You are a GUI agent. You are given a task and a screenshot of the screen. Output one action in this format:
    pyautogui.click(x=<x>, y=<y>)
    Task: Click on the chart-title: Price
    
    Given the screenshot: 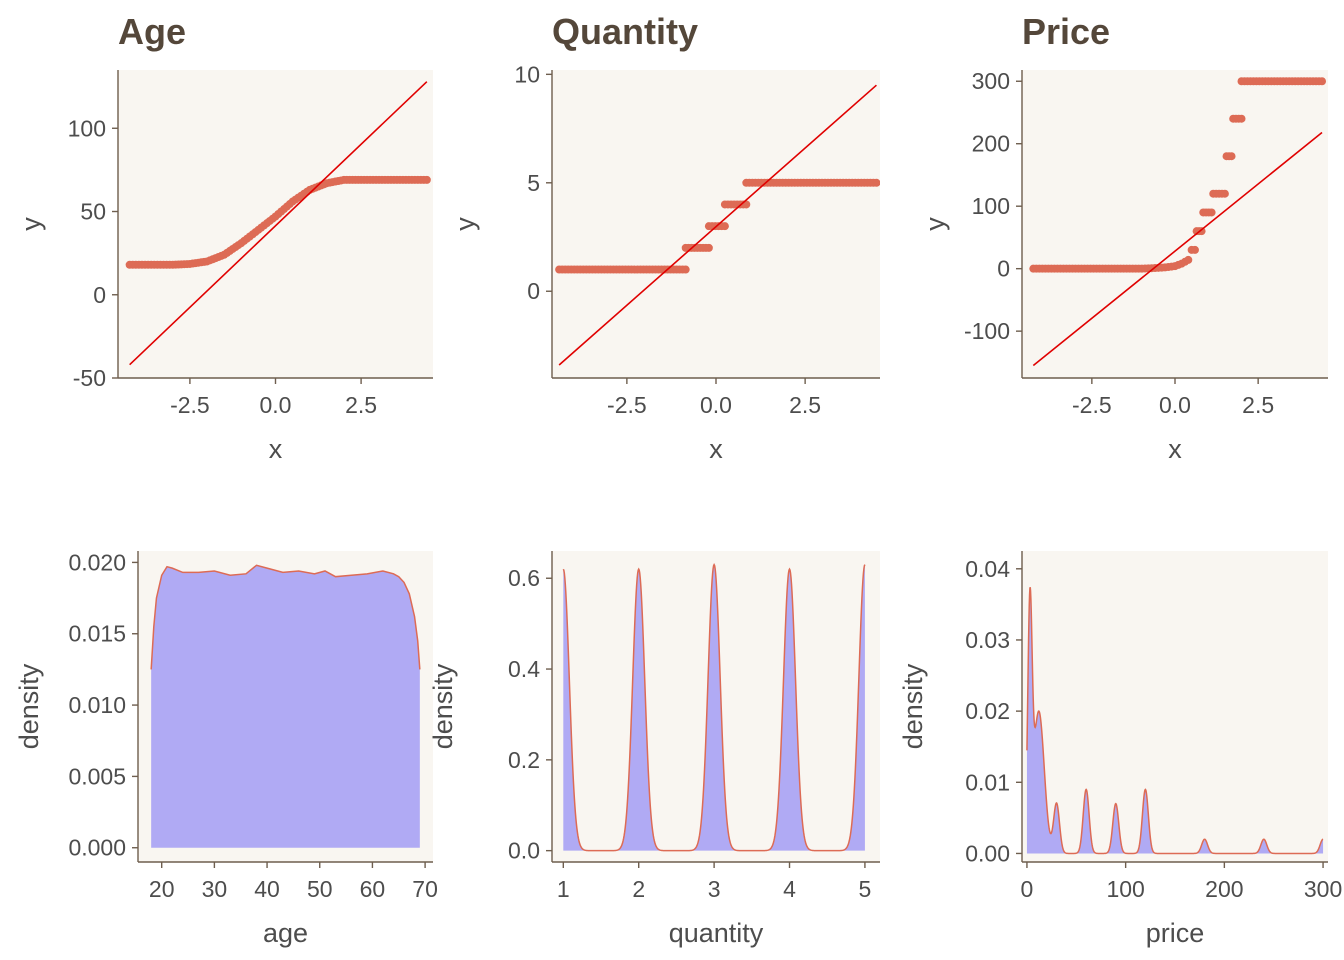 What is the action you would take?
    pyautogui.click(x=1066, y=31)
    